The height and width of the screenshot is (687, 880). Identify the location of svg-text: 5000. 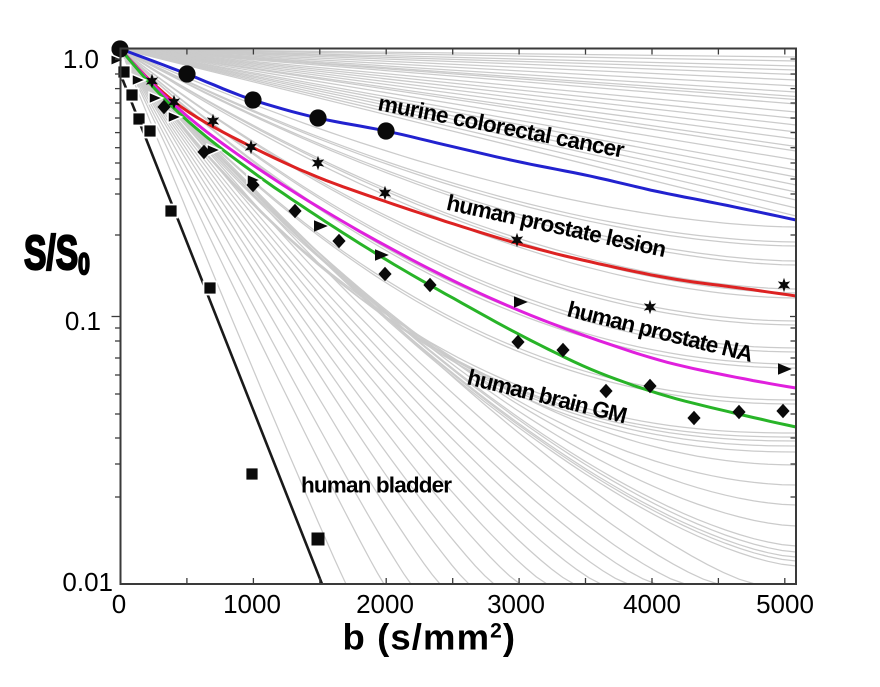
(785, 604).